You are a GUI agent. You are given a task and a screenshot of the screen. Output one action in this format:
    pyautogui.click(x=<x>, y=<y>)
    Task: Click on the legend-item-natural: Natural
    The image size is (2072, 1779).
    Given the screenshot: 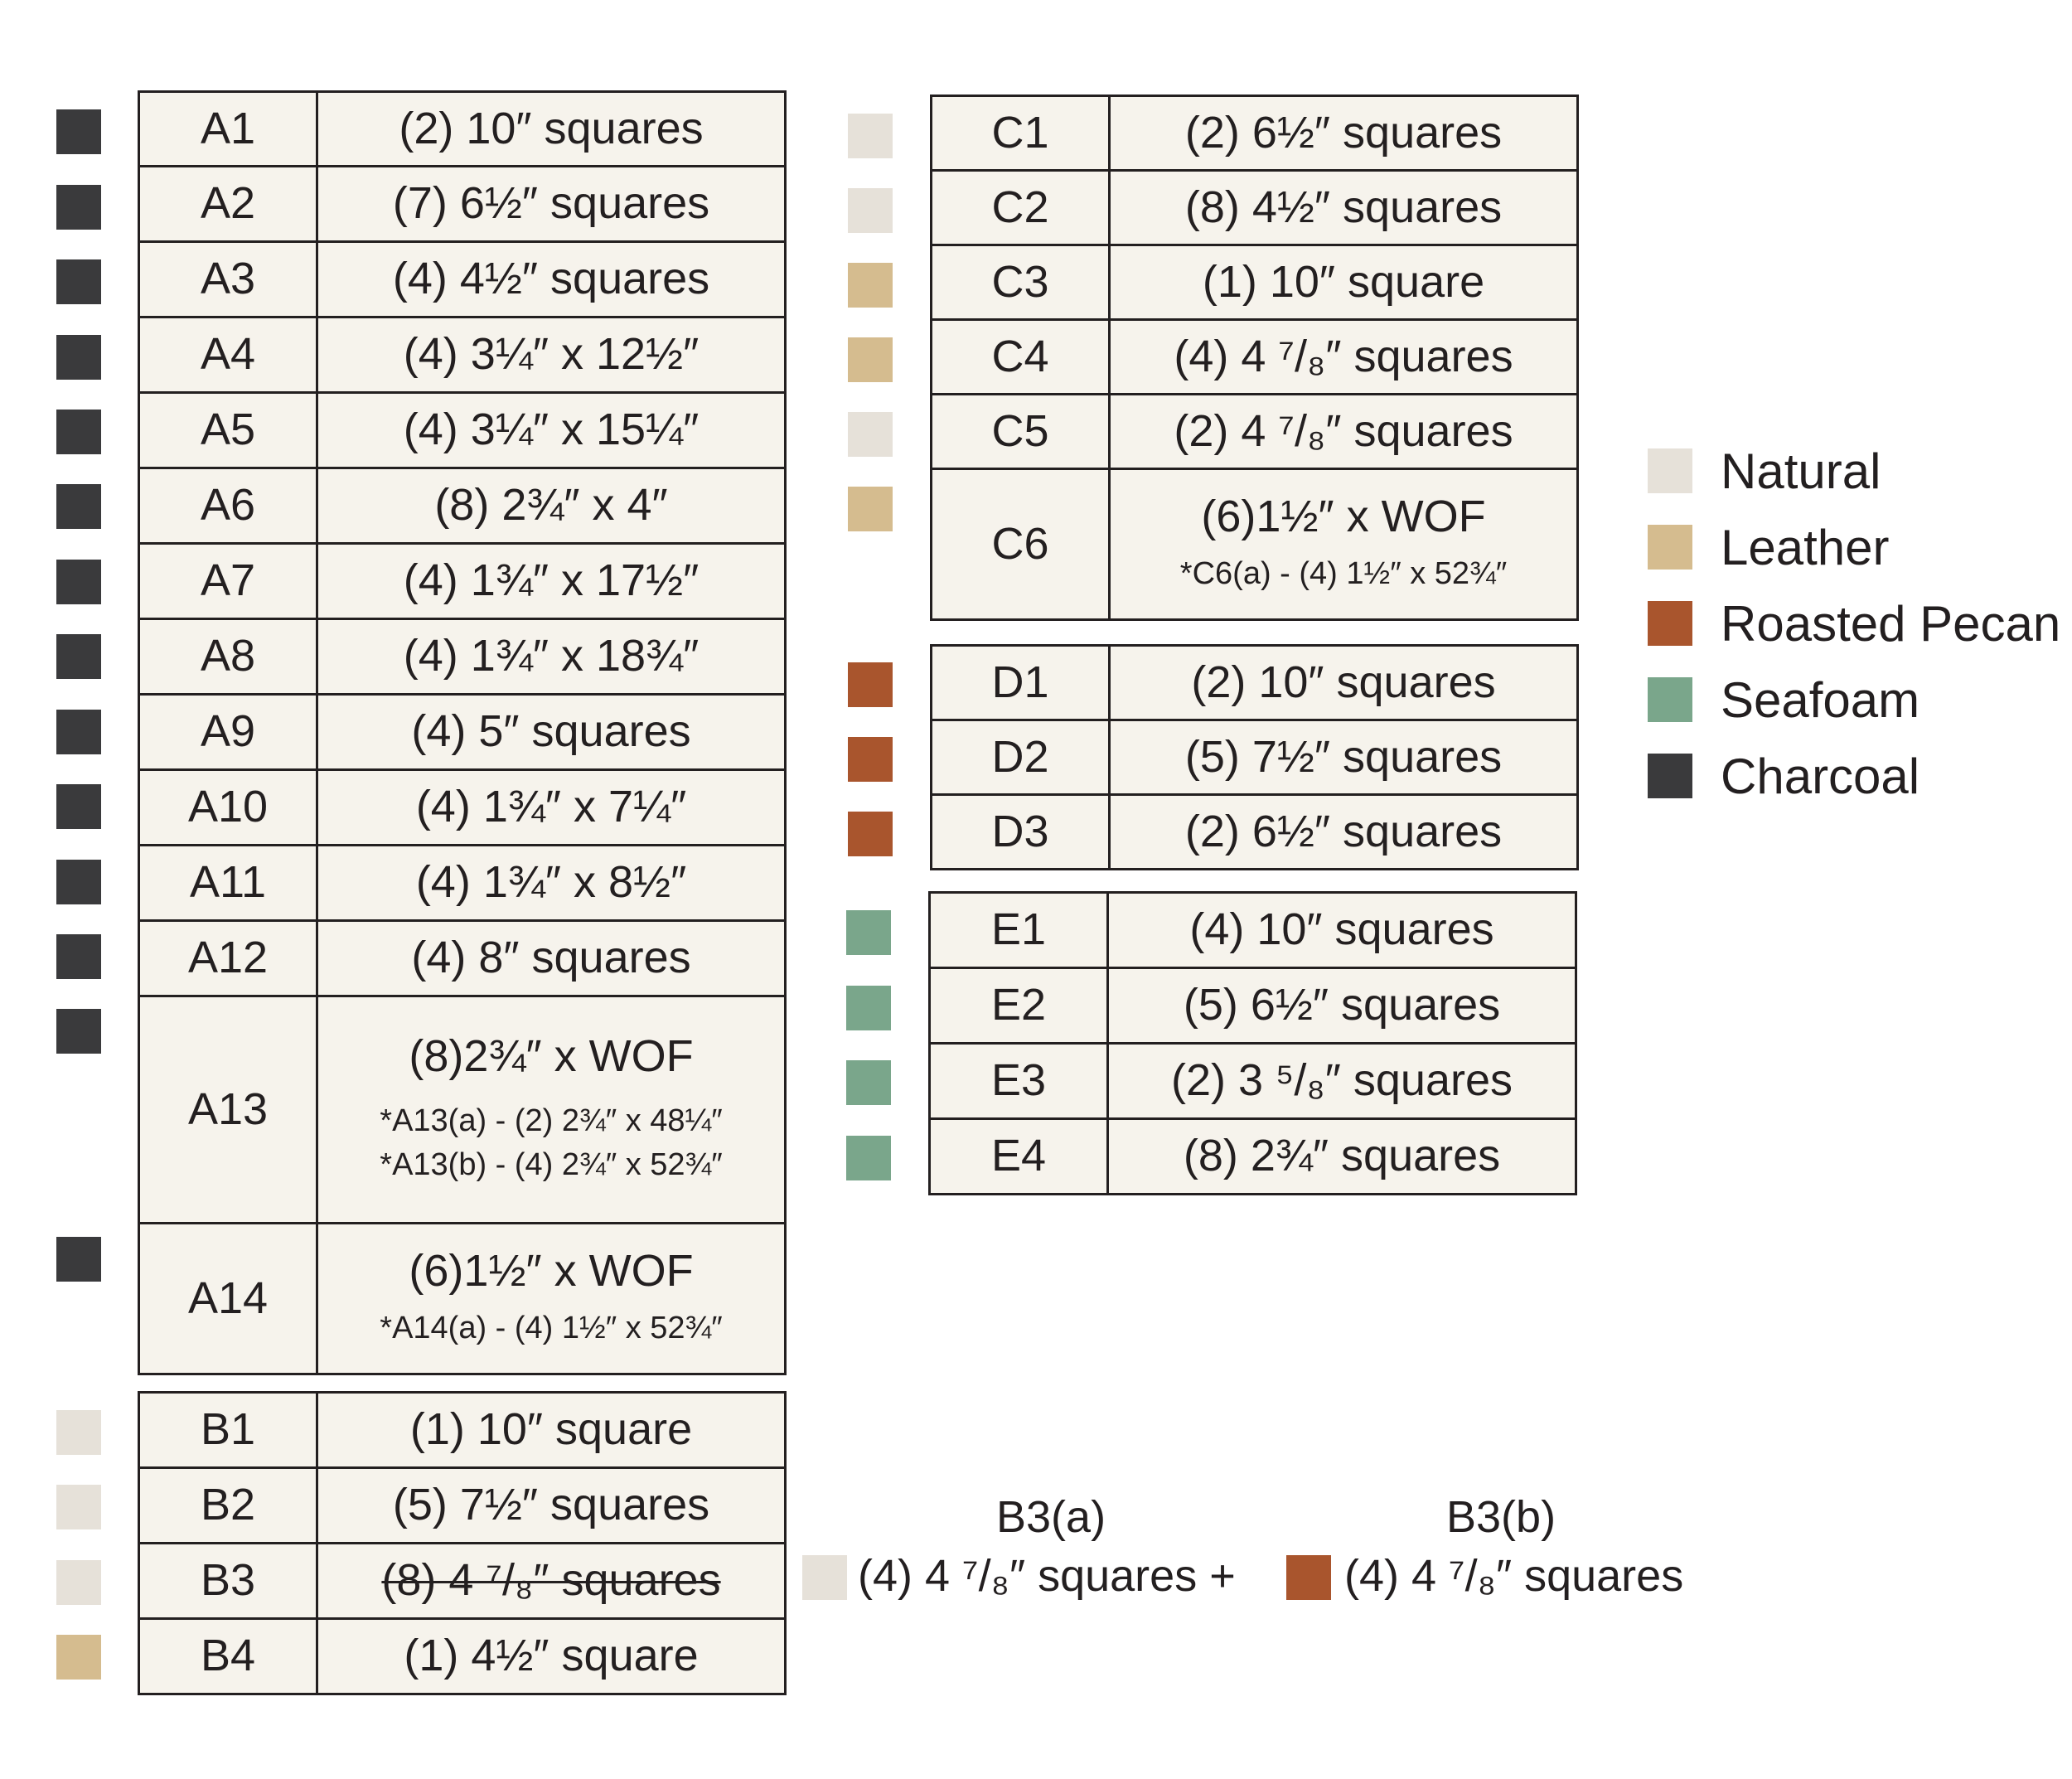 What is the action you would take?
    pyautogui.click(x=1854, y=471)
    